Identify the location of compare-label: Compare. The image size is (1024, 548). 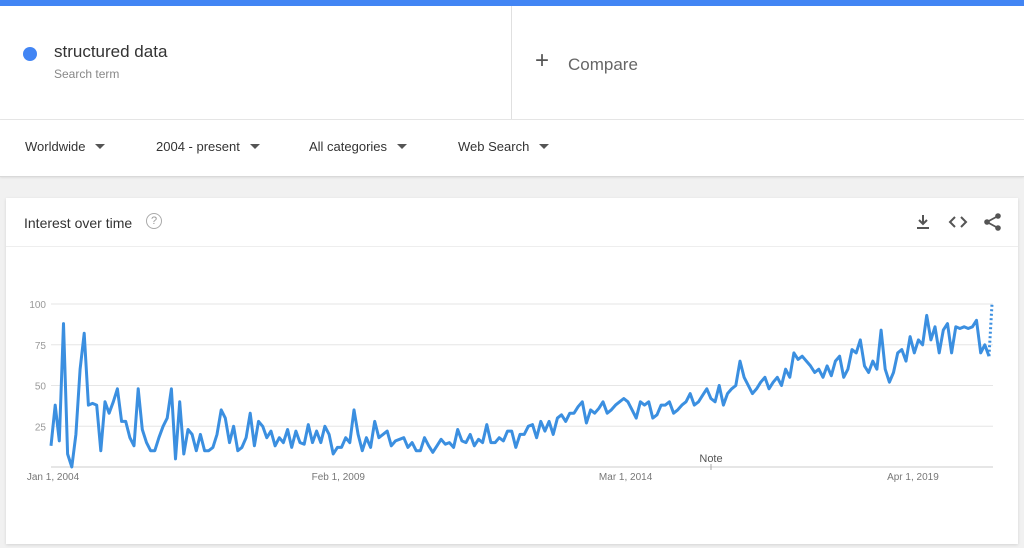
(603, 64).